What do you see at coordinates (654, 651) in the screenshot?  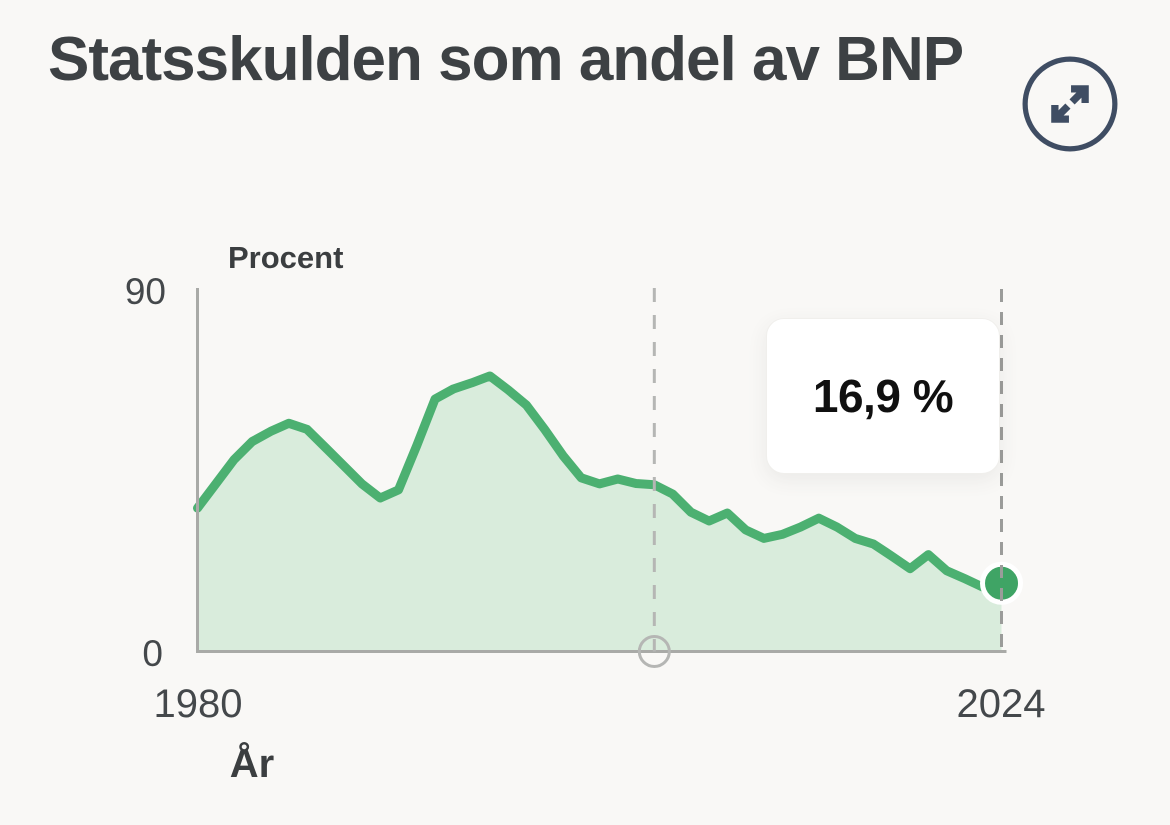 I see `time-scrubber-handle` at bounding box center [654, 651].